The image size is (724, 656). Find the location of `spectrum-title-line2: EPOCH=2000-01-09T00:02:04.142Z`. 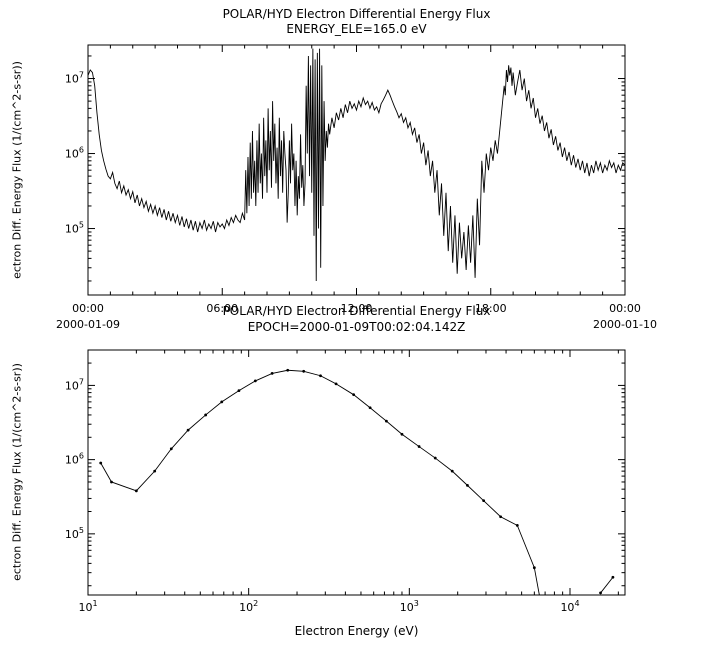

spectrum-title-line2: EPOCH=2000-01-09T00:02:04.142Z is located at coordinates (356, 327).